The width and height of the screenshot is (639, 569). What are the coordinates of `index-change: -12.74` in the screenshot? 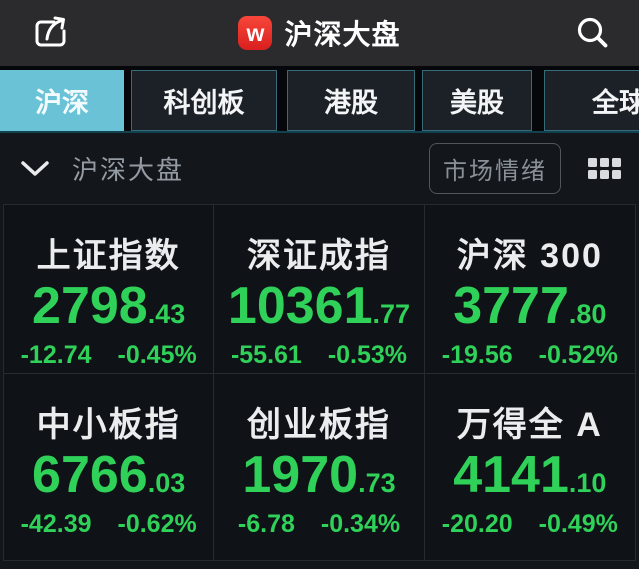 It's located at (56, 355).